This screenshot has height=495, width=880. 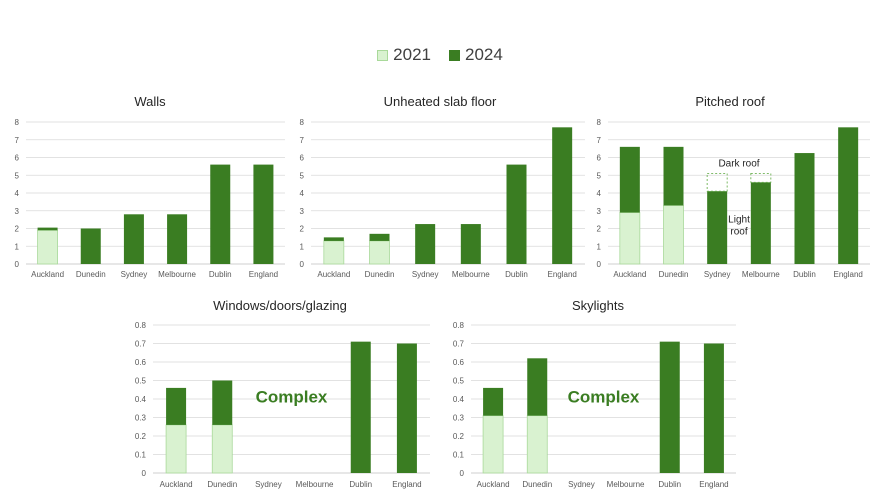 I want to click on y-tick-label: 0.6, so click(x=459, y=362).